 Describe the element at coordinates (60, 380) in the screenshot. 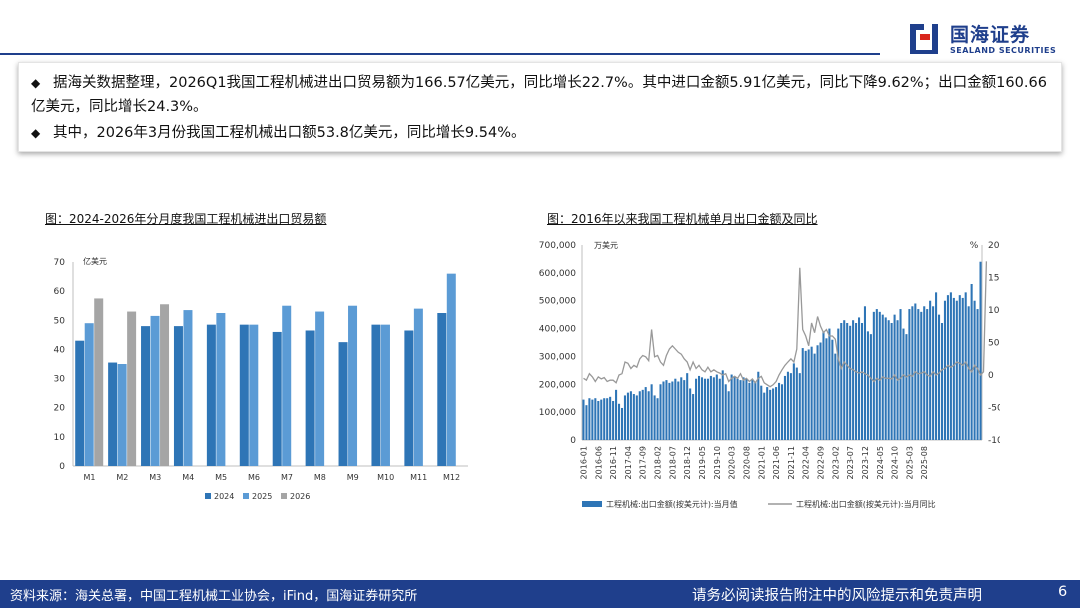

I see `y-tick-label: 30` at that location.